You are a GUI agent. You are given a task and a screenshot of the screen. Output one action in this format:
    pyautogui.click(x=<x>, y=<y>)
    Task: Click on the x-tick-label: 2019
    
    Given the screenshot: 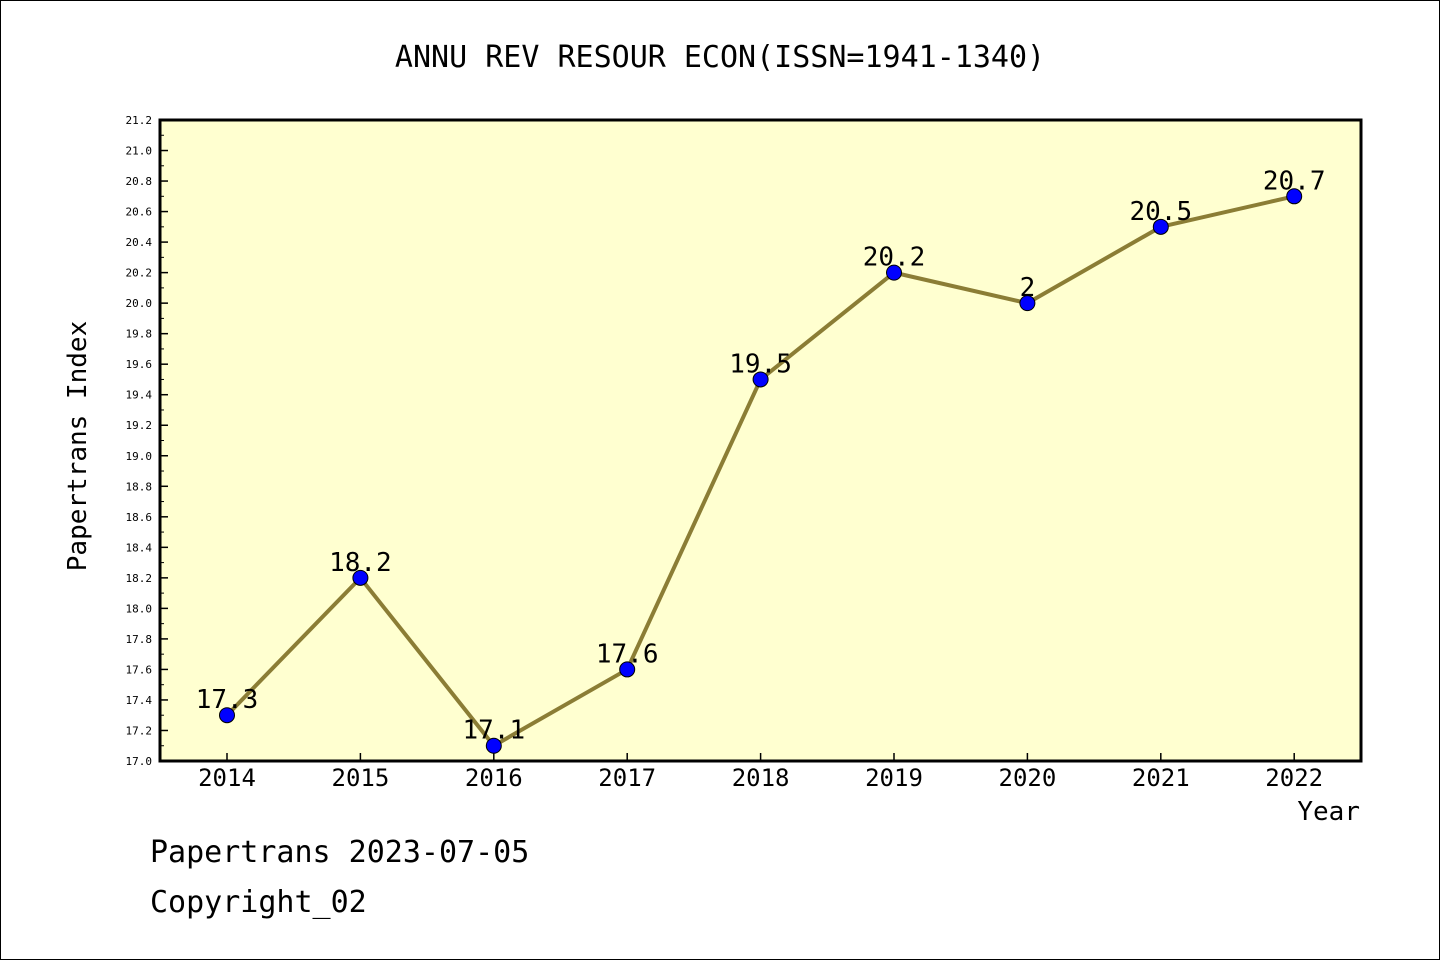 What is the action you would take?
    pyautogui.click(x=894, y=778)
    